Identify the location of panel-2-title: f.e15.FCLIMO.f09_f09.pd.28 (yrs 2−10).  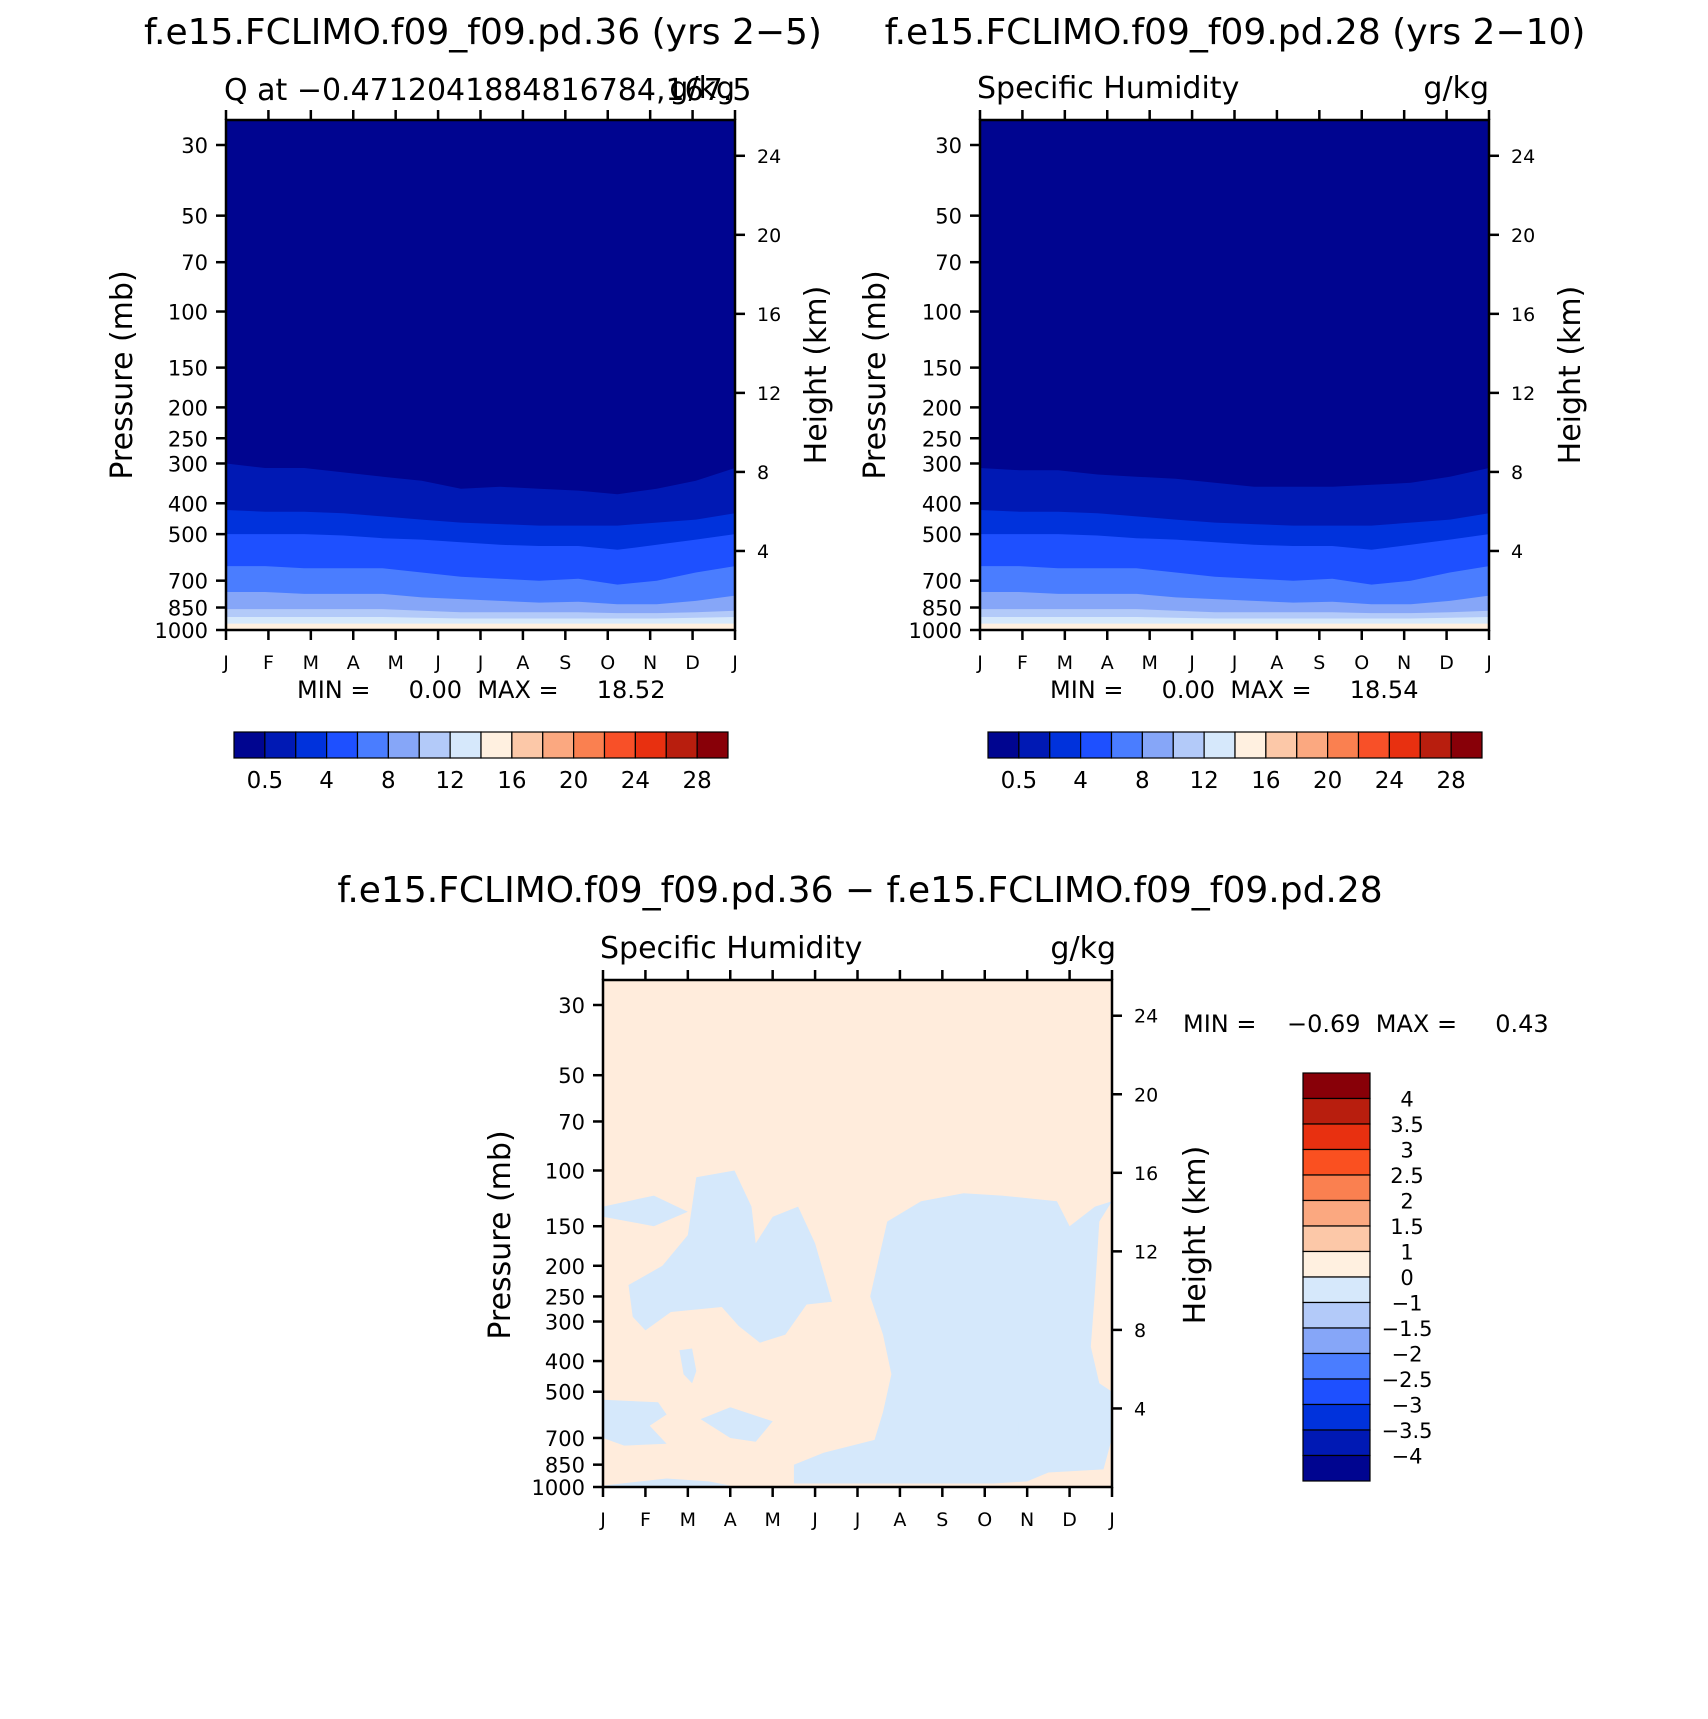
(1235, 32).